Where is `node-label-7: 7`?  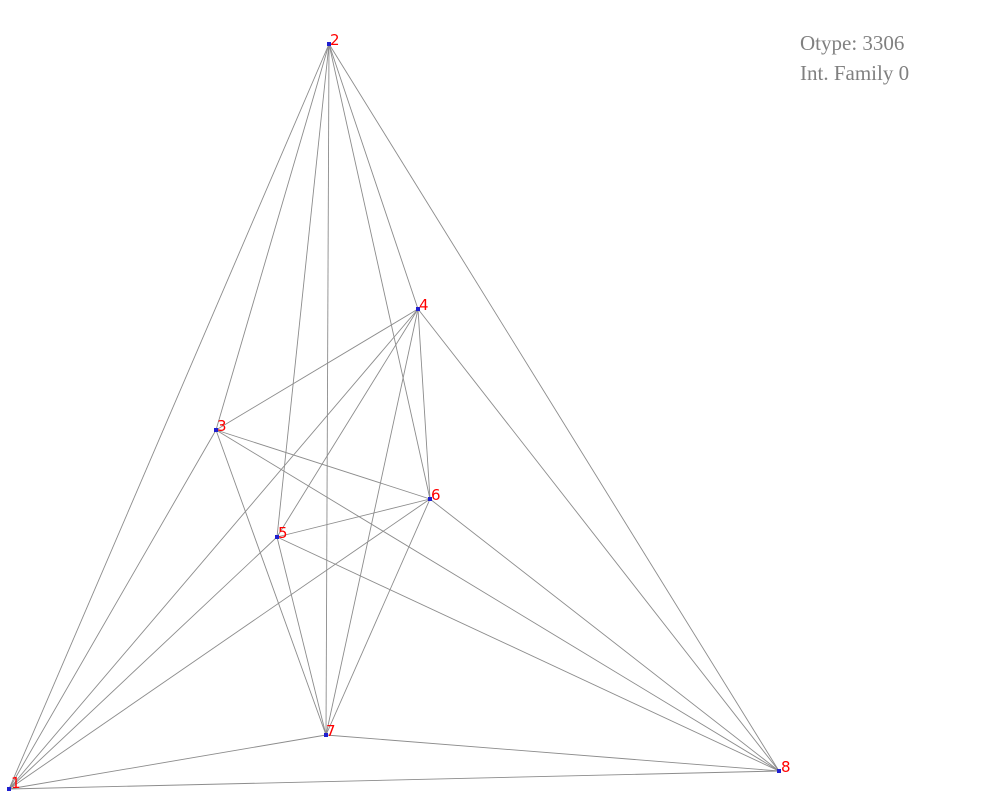 node-label-7: 7 is located at coordinates (331, 731).